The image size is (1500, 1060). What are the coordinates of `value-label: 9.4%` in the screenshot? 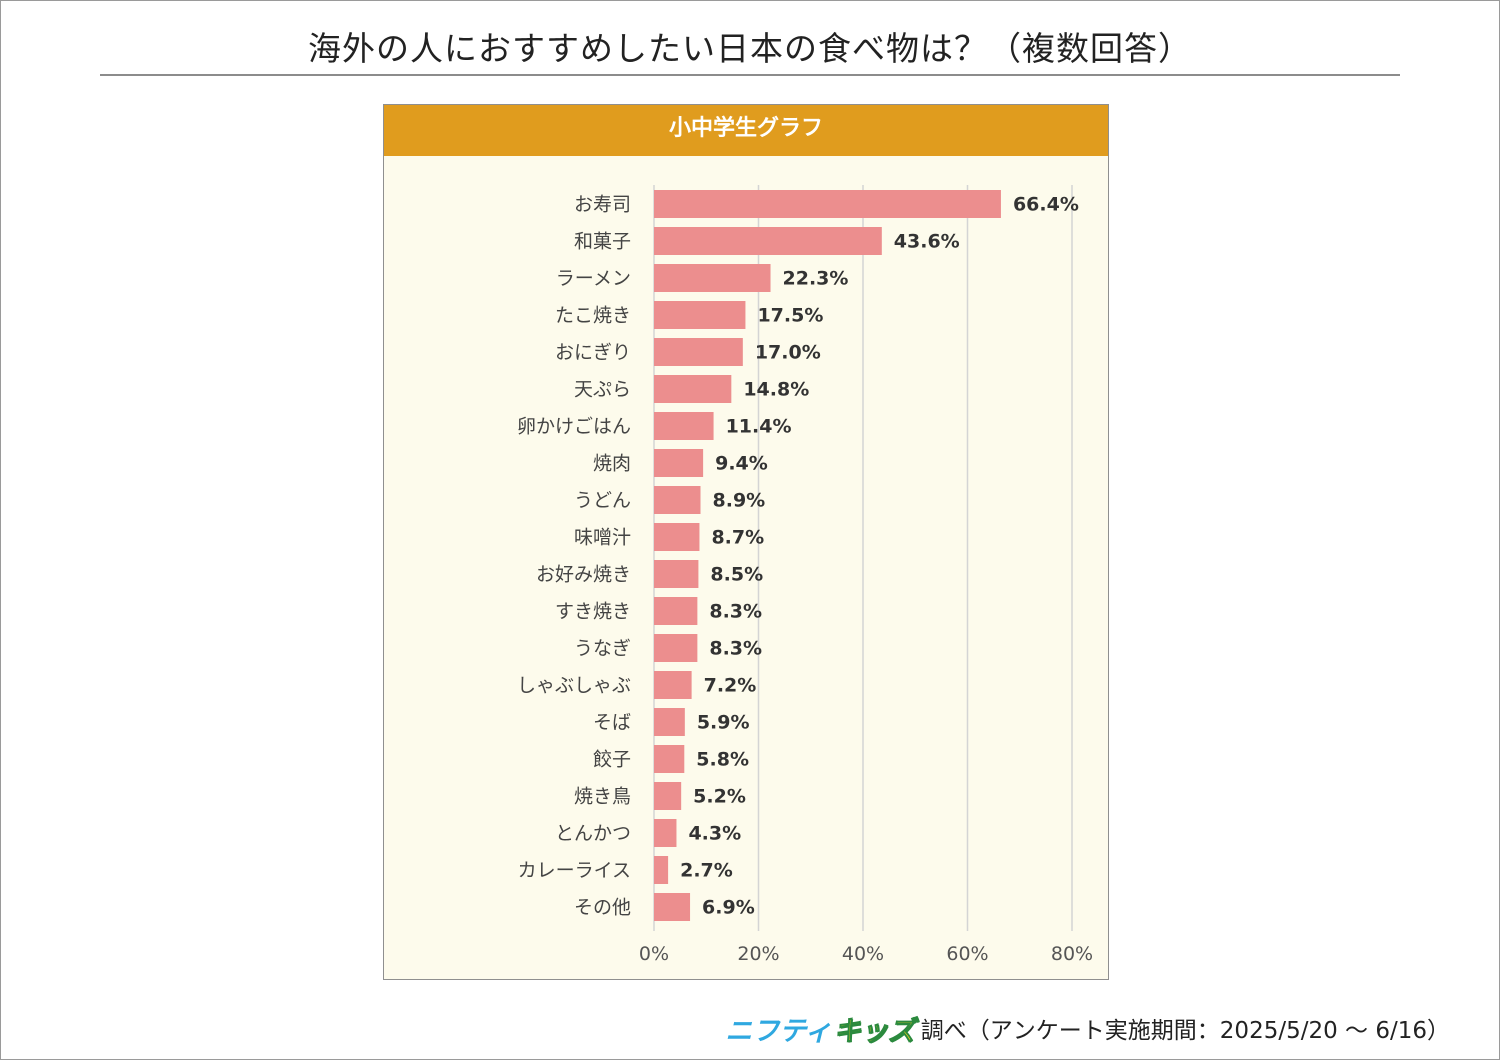 It's located at (741, 464).